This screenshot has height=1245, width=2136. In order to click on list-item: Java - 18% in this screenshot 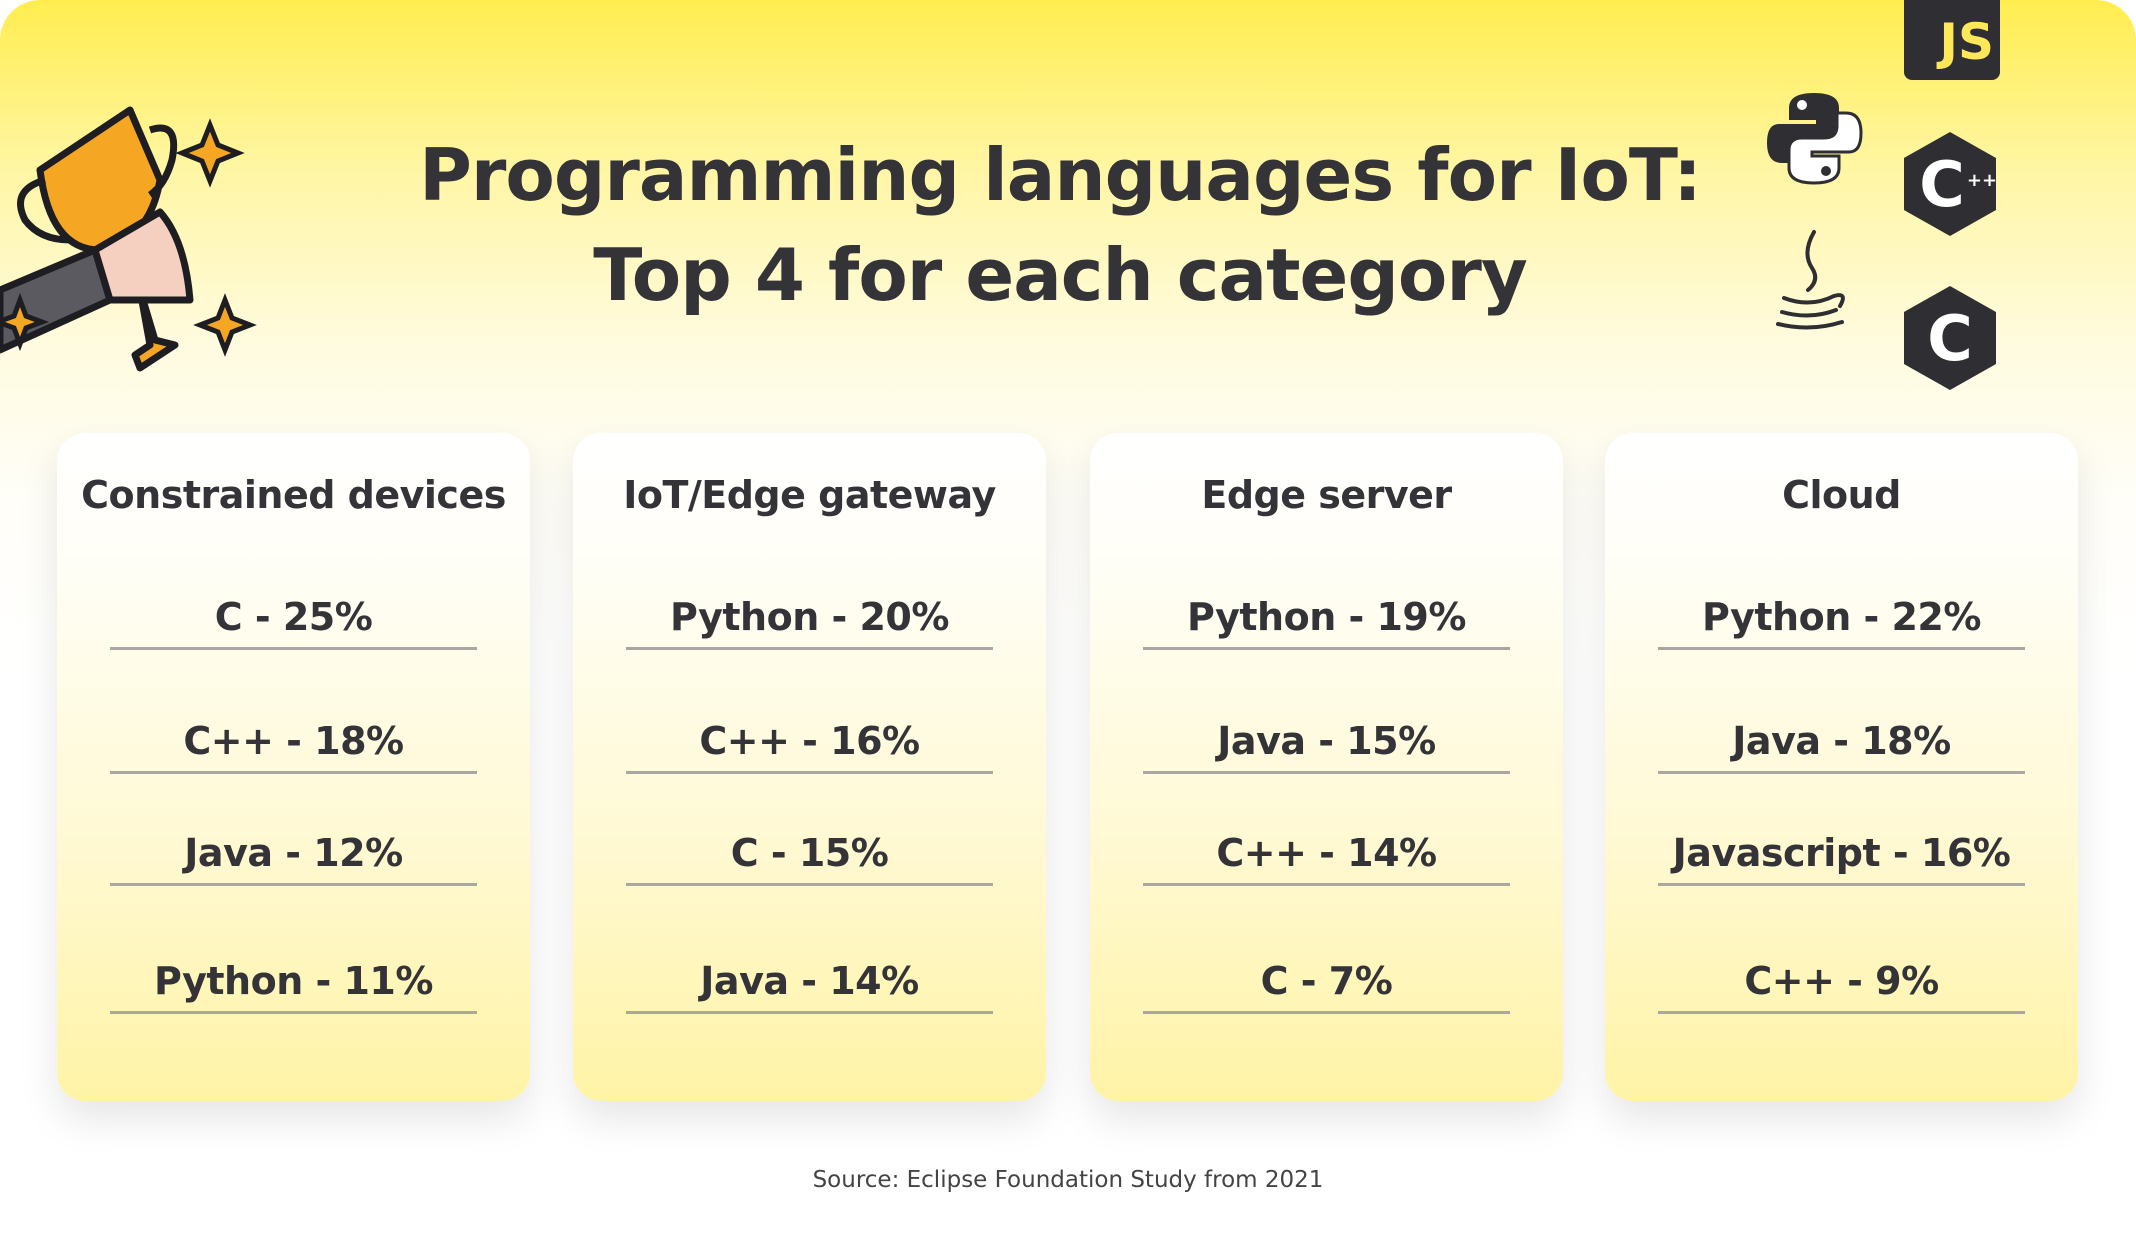, I will do `click(1841, 746)`.